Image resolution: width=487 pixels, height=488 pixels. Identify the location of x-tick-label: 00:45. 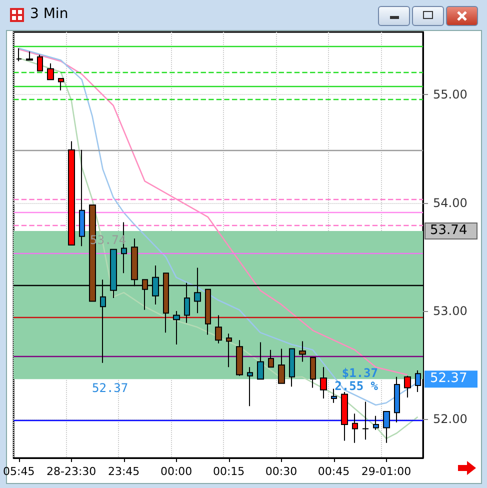
(334, 471).